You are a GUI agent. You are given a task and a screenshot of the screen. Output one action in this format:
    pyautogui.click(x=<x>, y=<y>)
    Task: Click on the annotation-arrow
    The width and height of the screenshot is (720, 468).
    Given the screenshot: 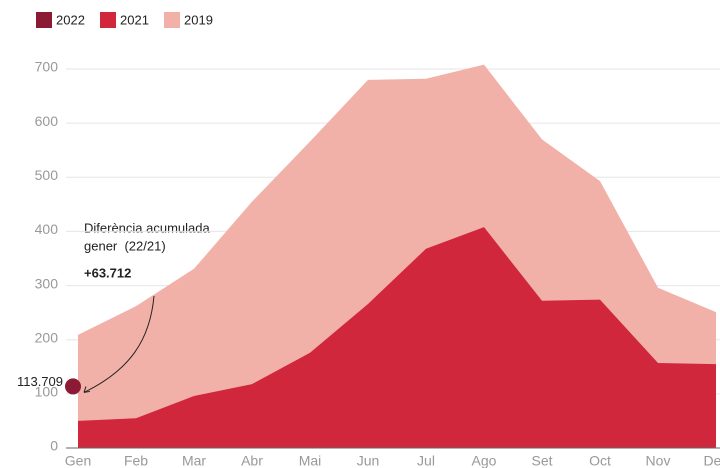 What is the action you would take?
    pyautogui.click(x=119, y=344)
    